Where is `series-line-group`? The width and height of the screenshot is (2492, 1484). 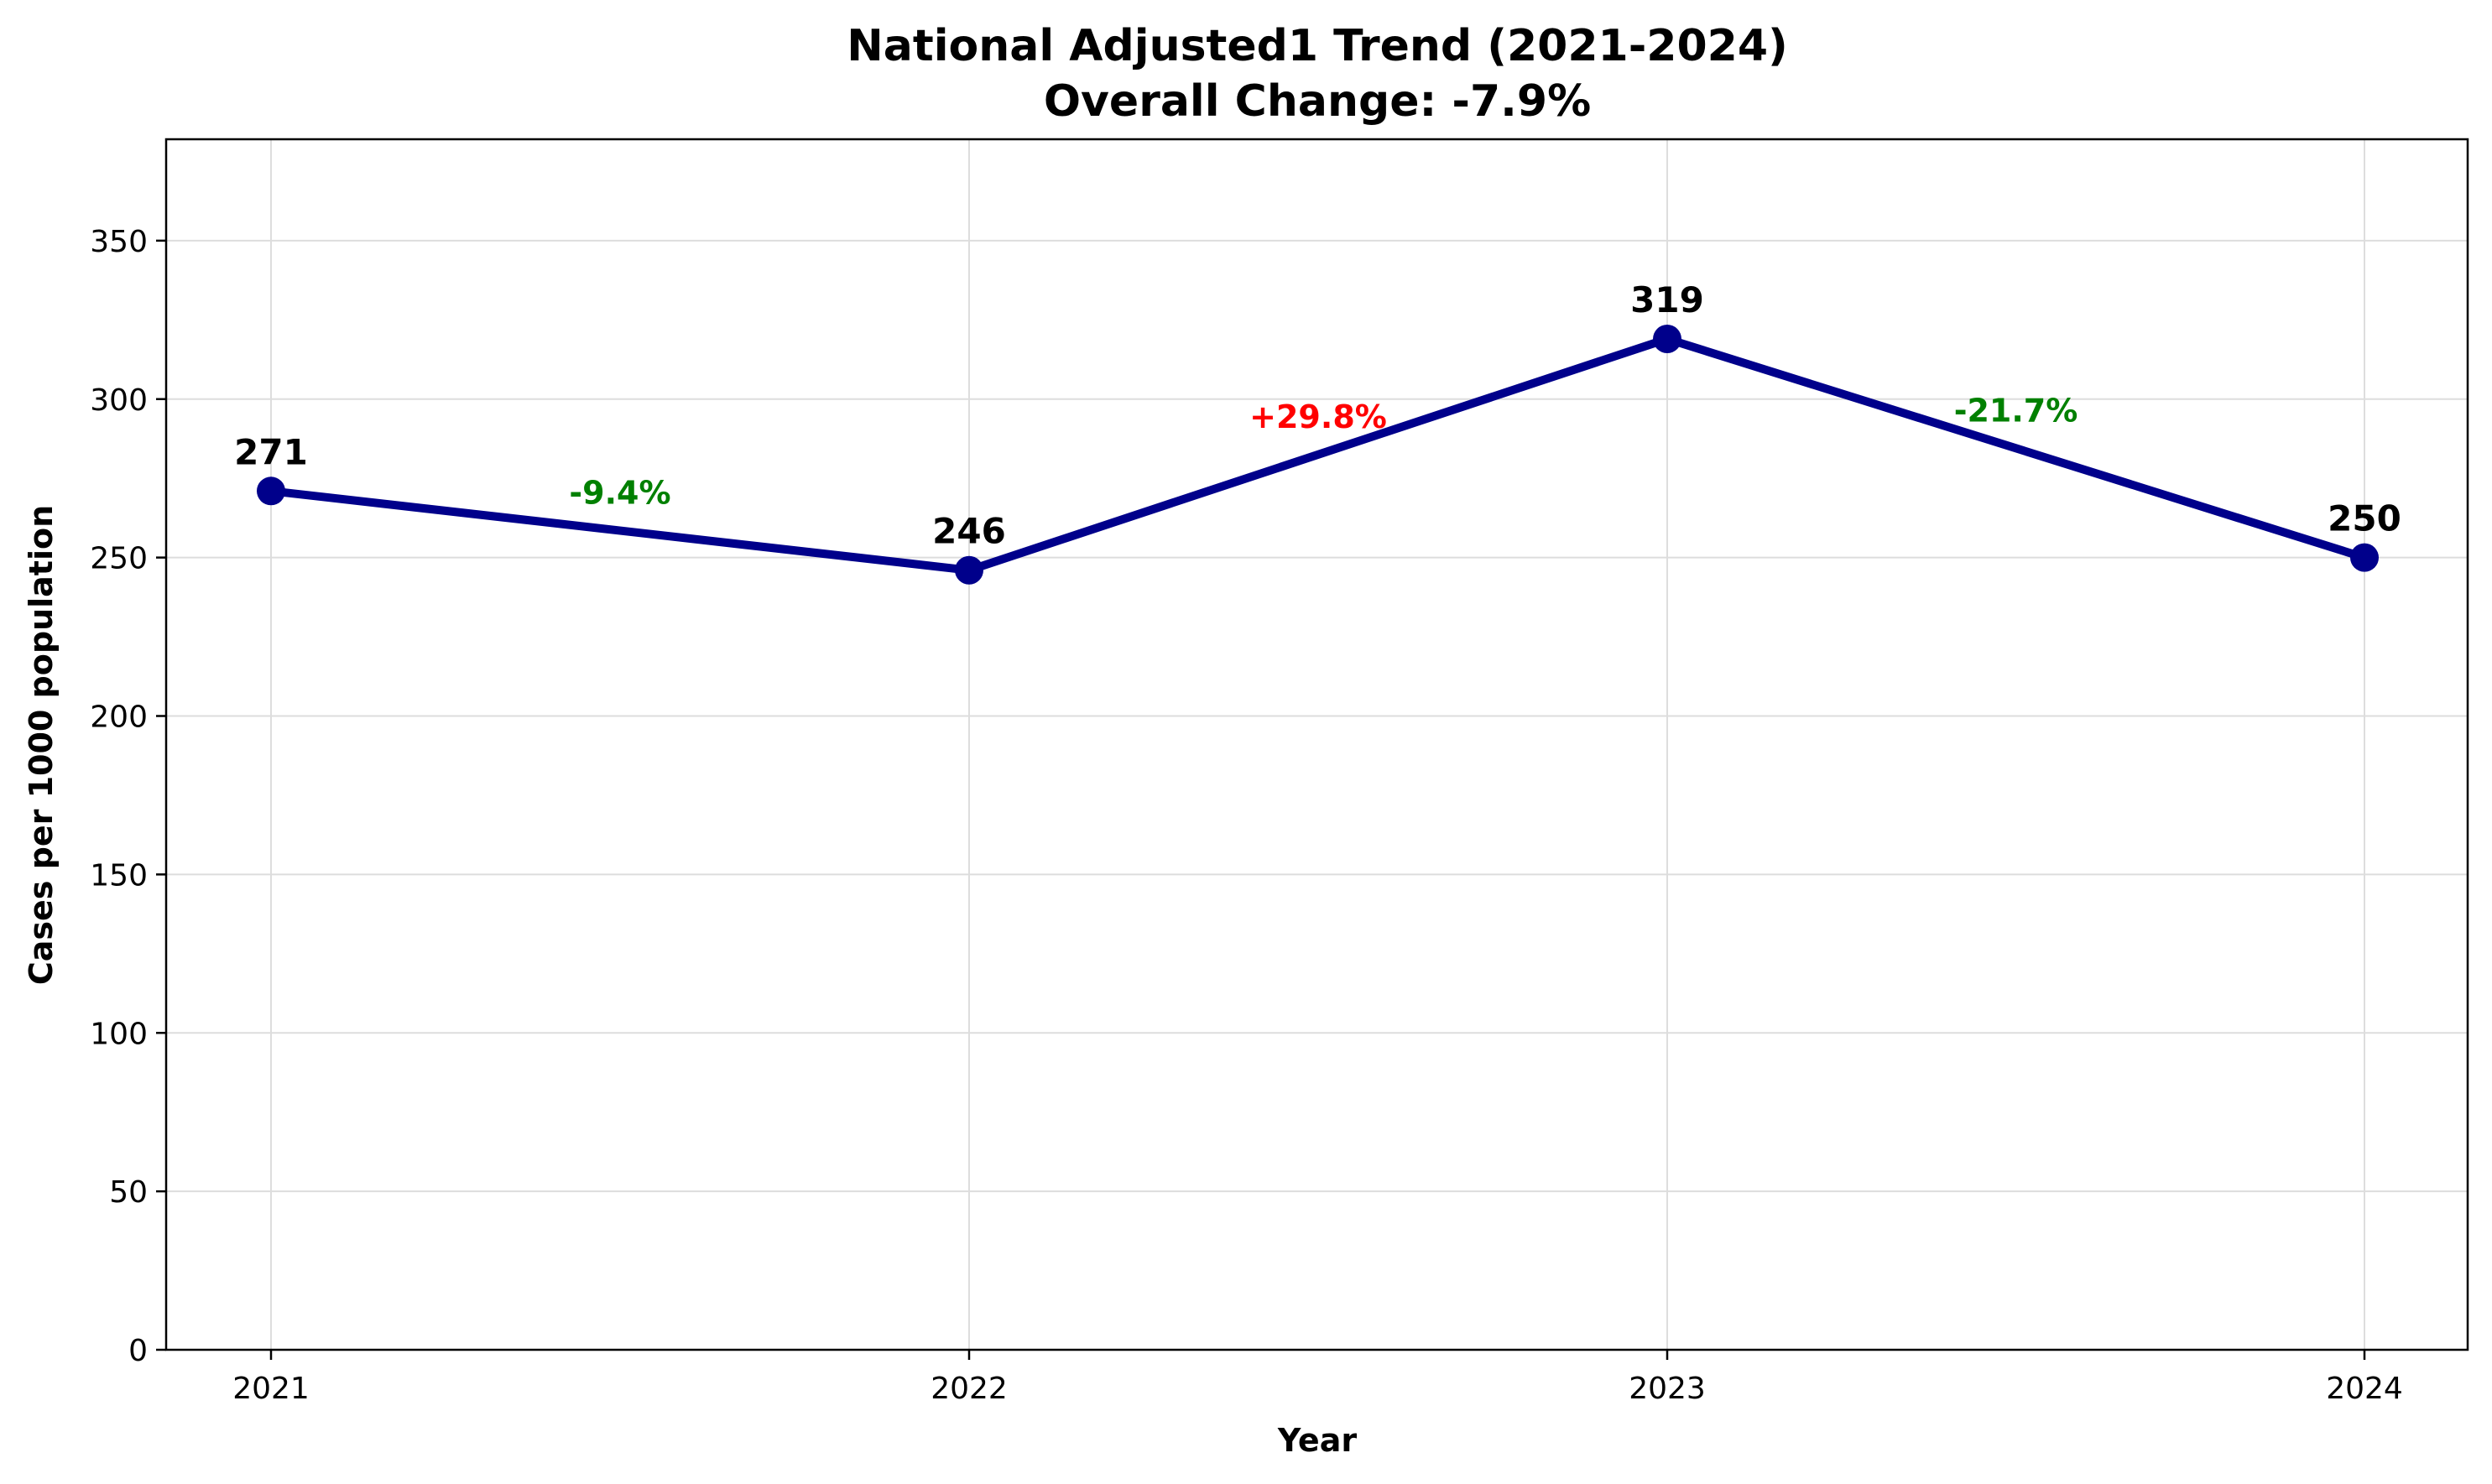
series-line-group is located at coordinates (1318, 454).